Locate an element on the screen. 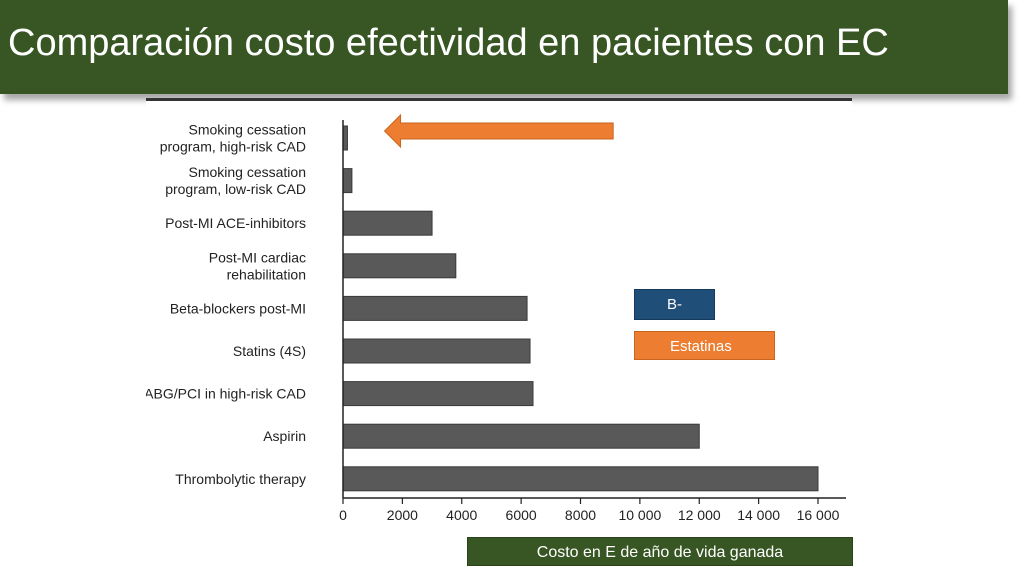 Image resolution: width=1024 pixels, height=576 pixels. x-tick-label: 0 is located at coordinates (343, 515).